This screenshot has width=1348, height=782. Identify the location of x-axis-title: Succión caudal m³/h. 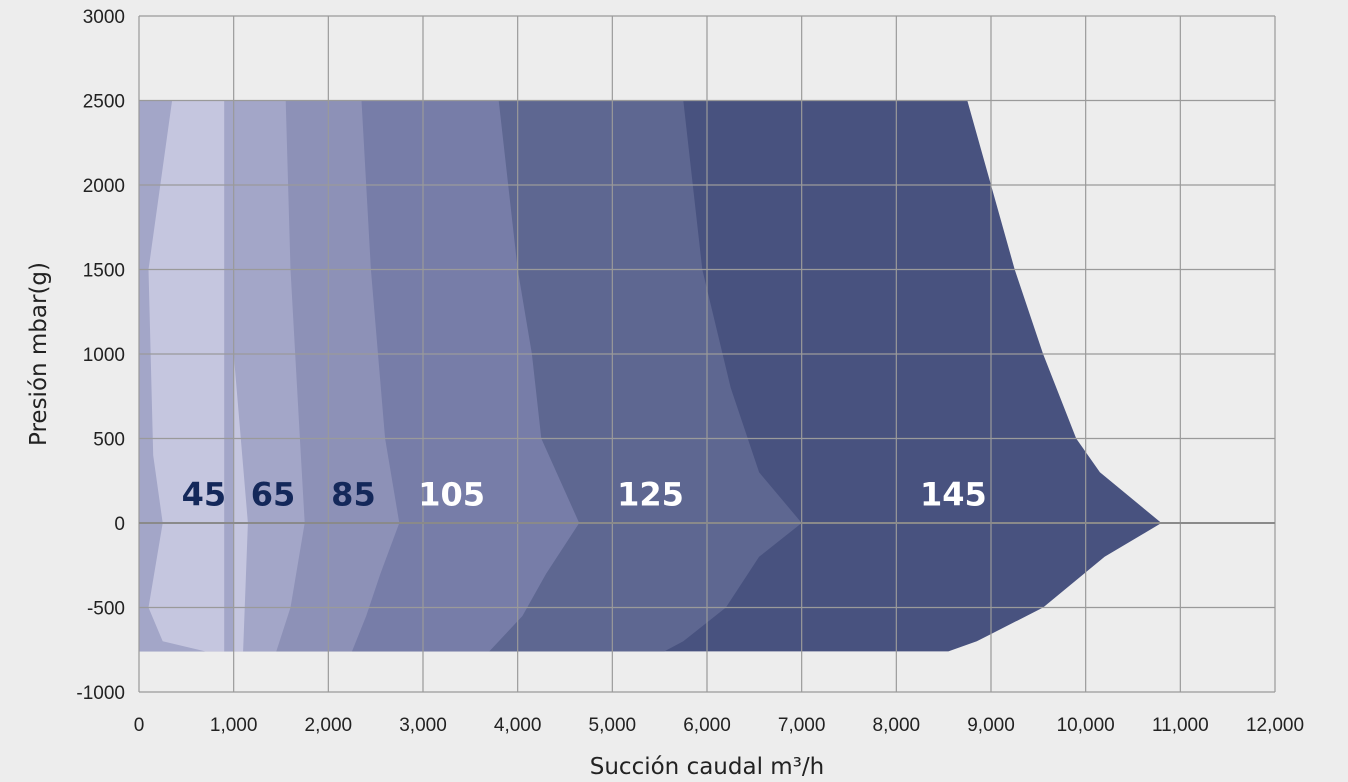
(707, 767).